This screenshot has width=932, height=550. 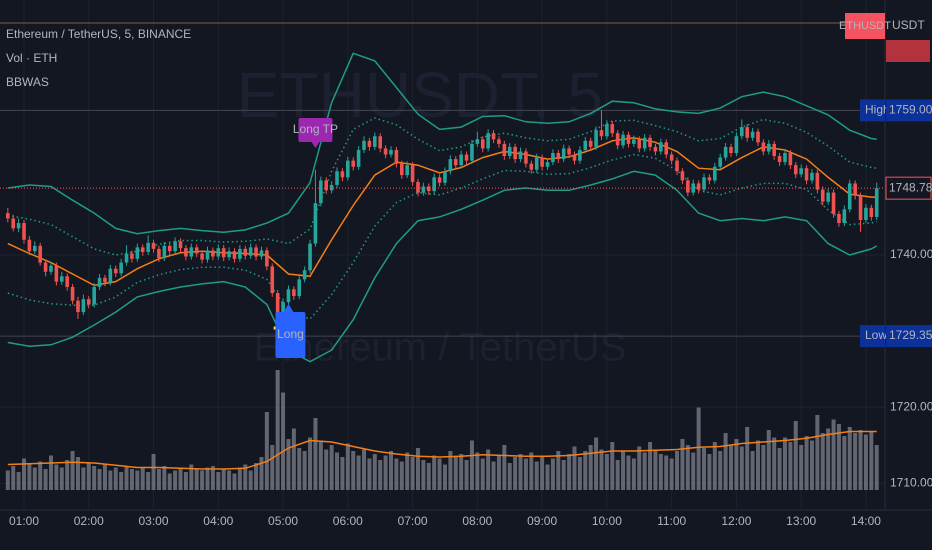 What do you see at coordinates (348, 521) in the screenshot?
I see `x-tick-label: 06:00` at bounding box center [348, 521].